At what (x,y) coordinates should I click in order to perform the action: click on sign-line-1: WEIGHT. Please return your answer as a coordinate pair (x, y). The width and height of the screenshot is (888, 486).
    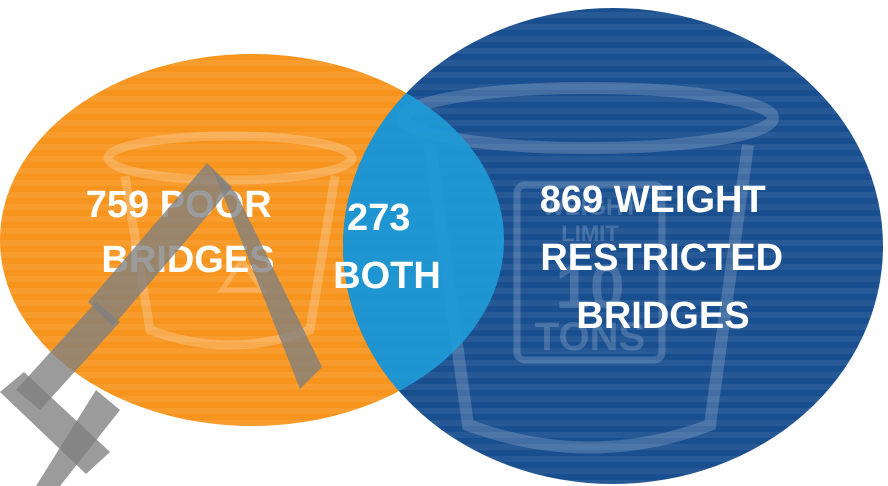
    Looking at the image, I should click on (590, 207).